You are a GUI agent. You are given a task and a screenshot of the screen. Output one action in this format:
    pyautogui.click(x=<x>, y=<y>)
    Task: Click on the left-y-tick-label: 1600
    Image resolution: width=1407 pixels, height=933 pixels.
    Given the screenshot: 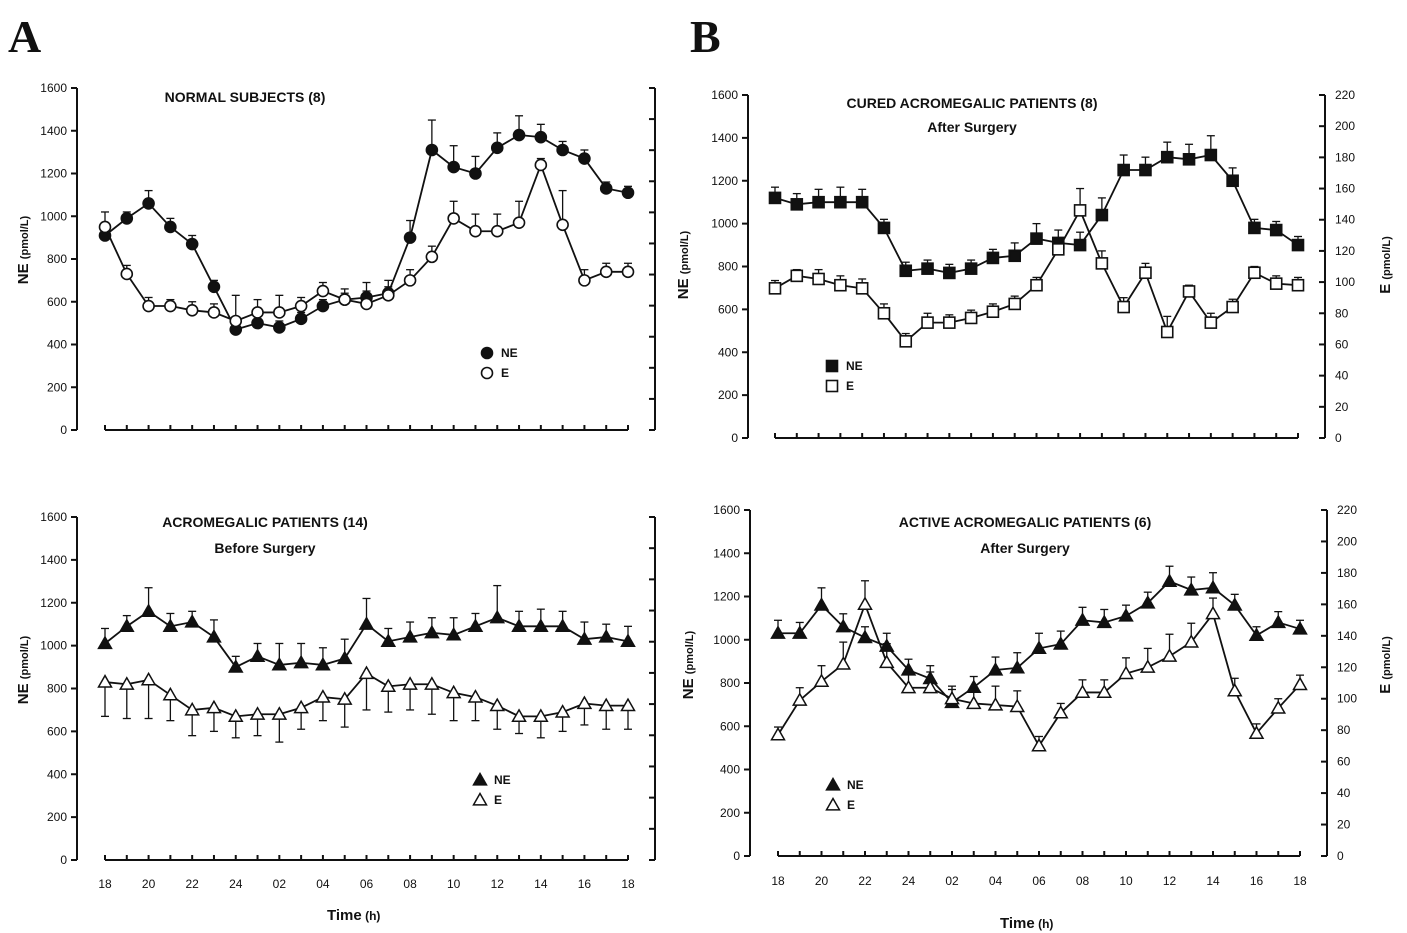 What is the action you would take?
    pyautogui.click(x=724, y=95)
    